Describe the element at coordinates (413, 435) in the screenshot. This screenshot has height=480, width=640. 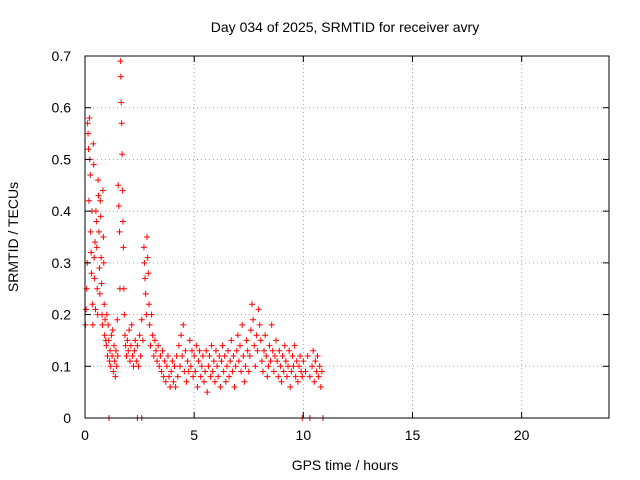
I see `x-tick-label: 15` at that location.